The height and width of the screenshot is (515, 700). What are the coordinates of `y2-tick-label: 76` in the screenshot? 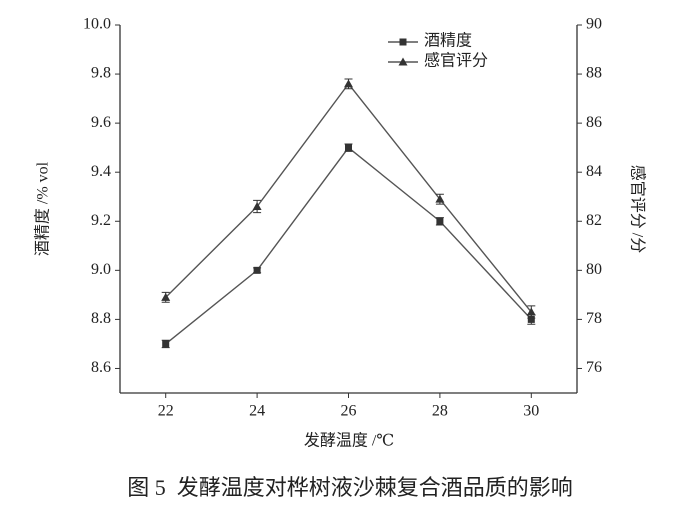 It's located at (594, 367).